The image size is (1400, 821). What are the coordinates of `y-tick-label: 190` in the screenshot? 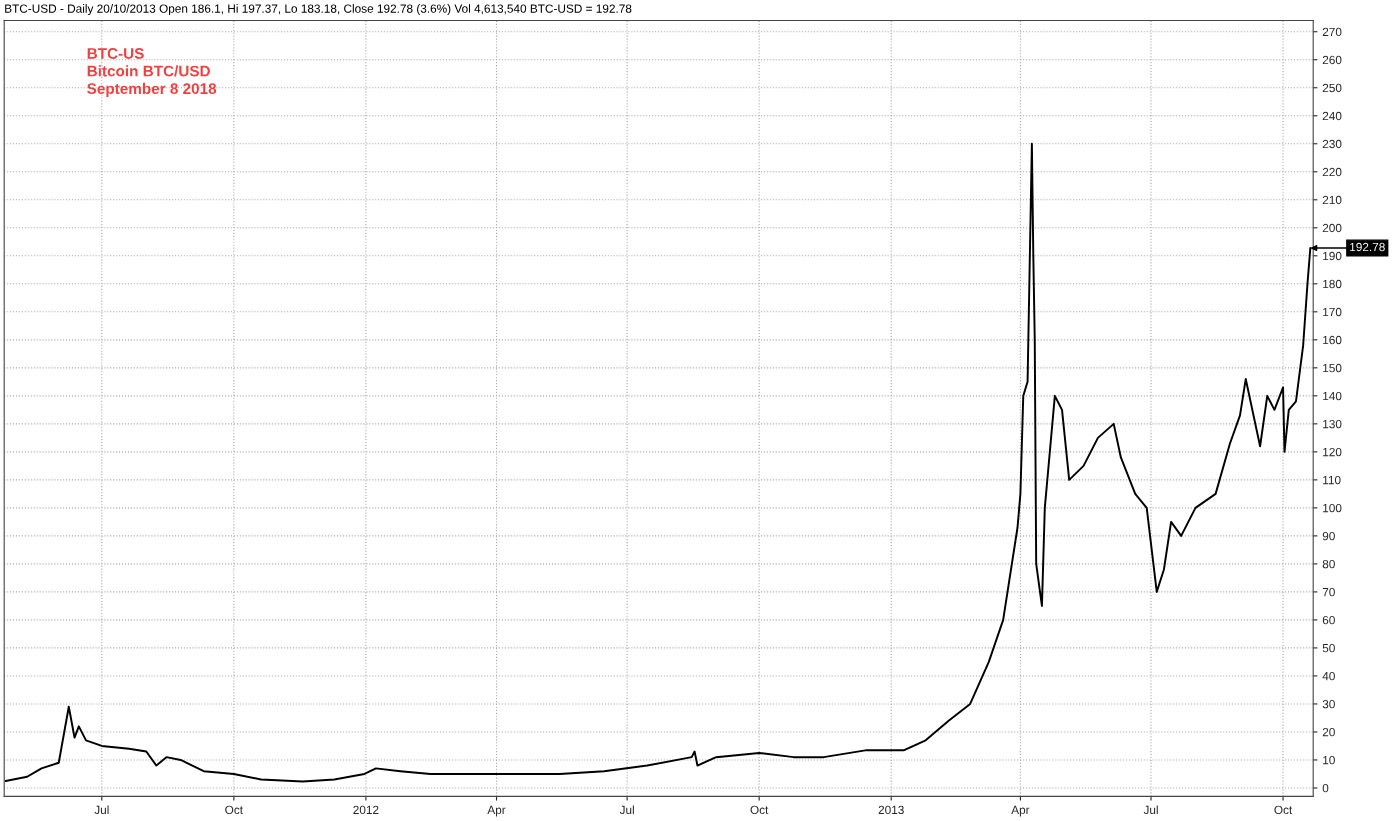 It's located at (1332, 256).